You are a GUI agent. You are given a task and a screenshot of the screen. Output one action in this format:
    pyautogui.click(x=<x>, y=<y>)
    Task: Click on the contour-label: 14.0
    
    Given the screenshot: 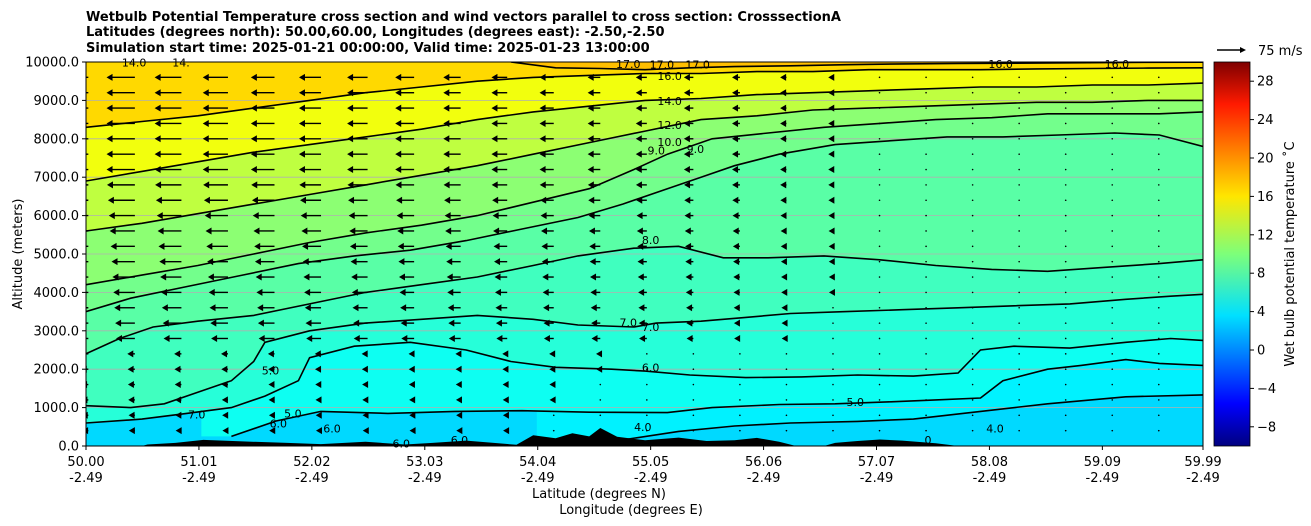 What is the action you would take?
    pyautogui.click(x=669, y=101)
    